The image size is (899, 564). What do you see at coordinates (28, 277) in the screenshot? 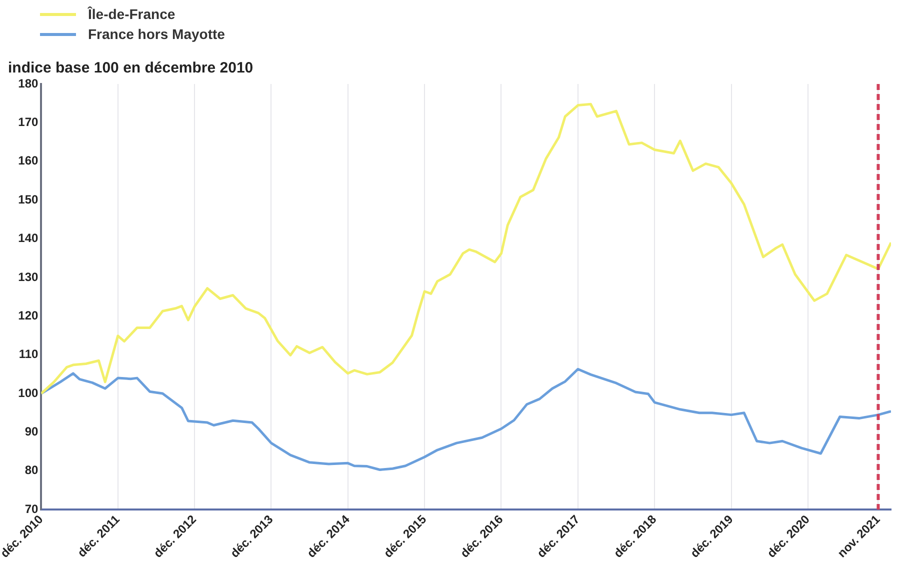
I see `y-tick-label: 130` at bounding box center [28, 277].